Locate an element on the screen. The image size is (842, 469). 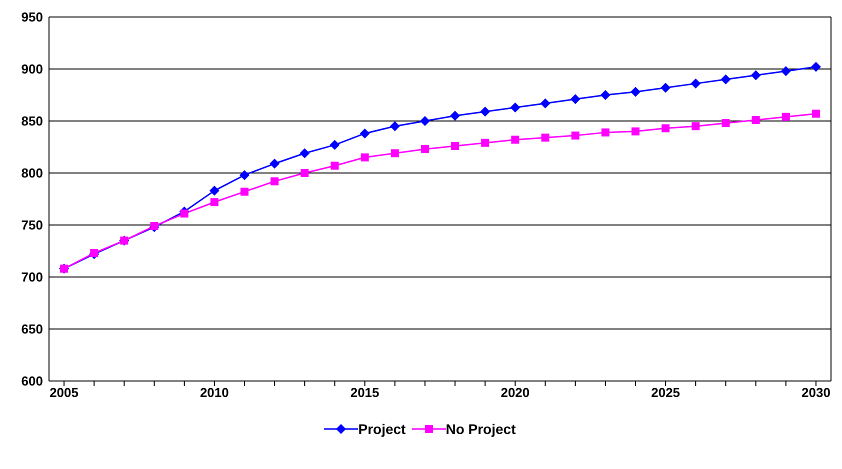
x-tick-label: 2025 is located at coordinates (665, 392).